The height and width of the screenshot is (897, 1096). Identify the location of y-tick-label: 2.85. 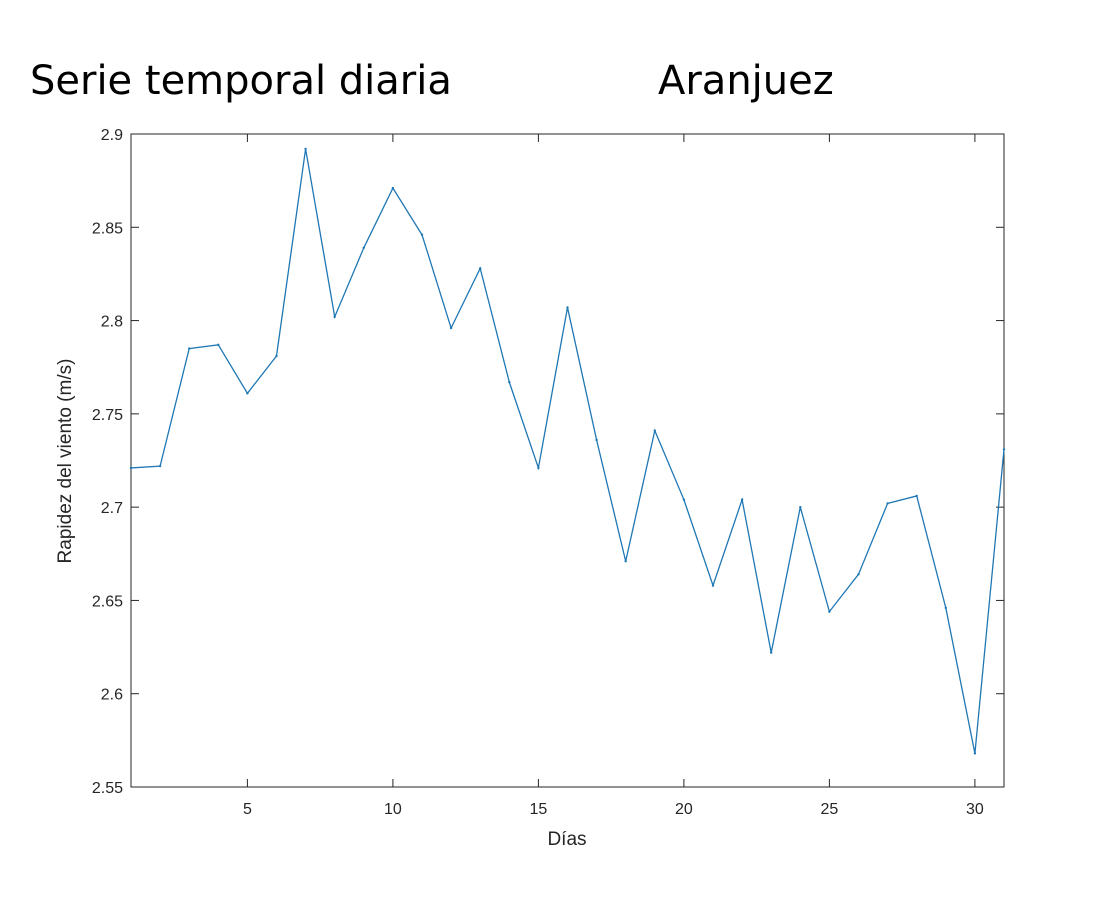
(107, 228).